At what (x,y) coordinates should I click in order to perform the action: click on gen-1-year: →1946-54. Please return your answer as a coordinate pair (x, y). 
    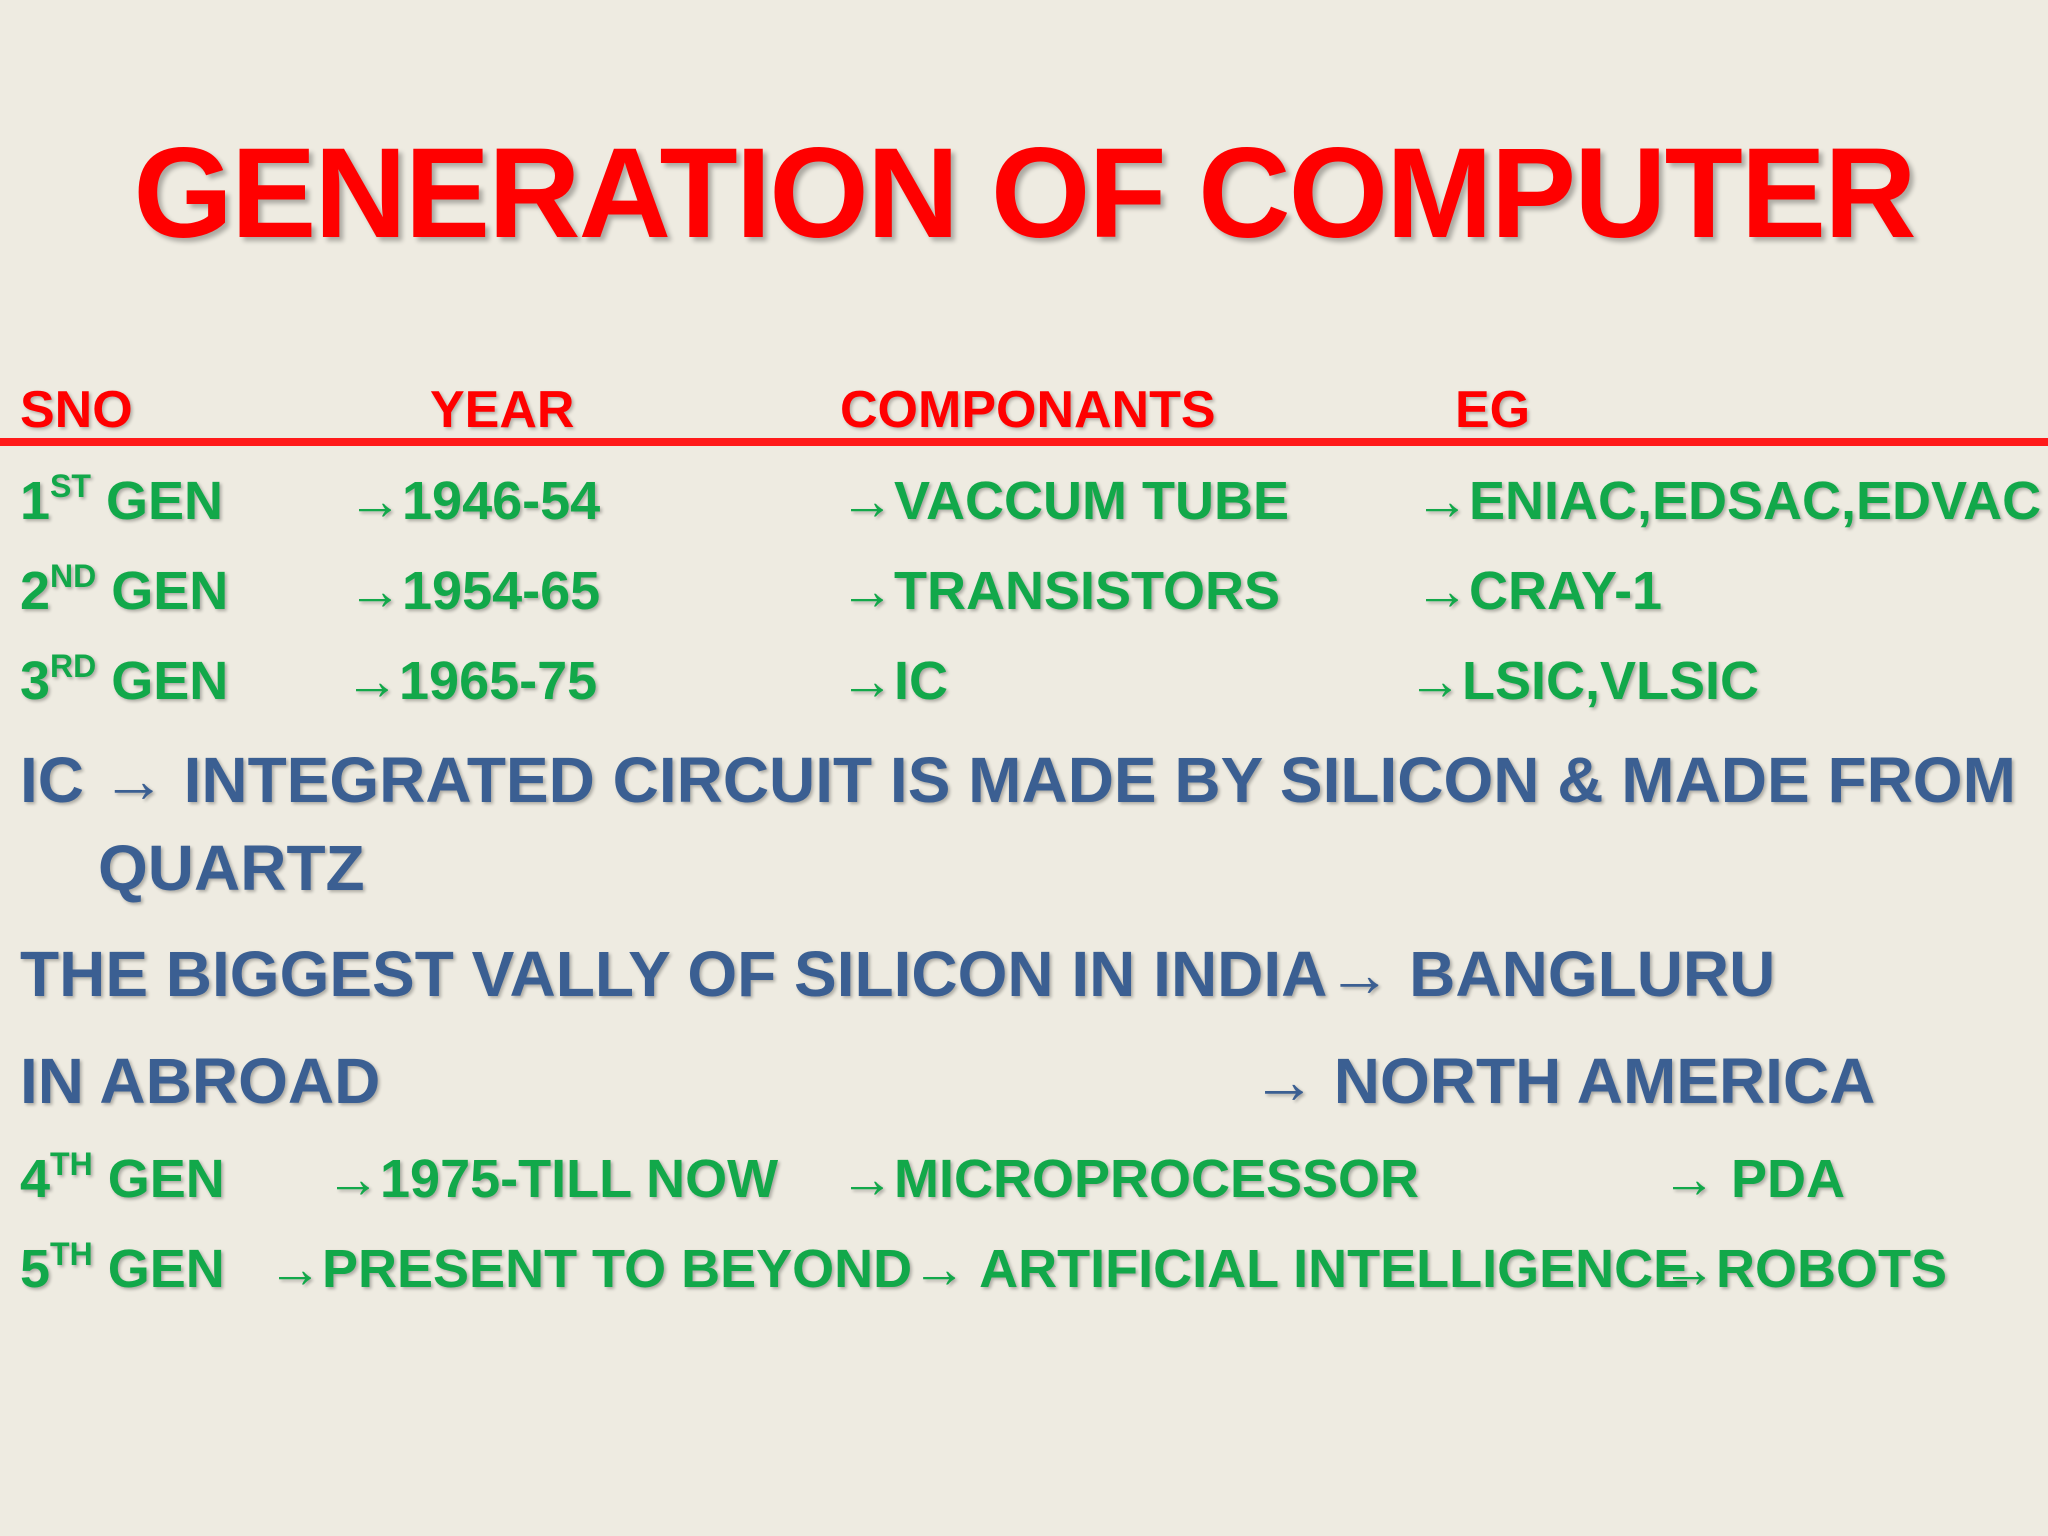
    Looking at the image, I should click on (474, 501).